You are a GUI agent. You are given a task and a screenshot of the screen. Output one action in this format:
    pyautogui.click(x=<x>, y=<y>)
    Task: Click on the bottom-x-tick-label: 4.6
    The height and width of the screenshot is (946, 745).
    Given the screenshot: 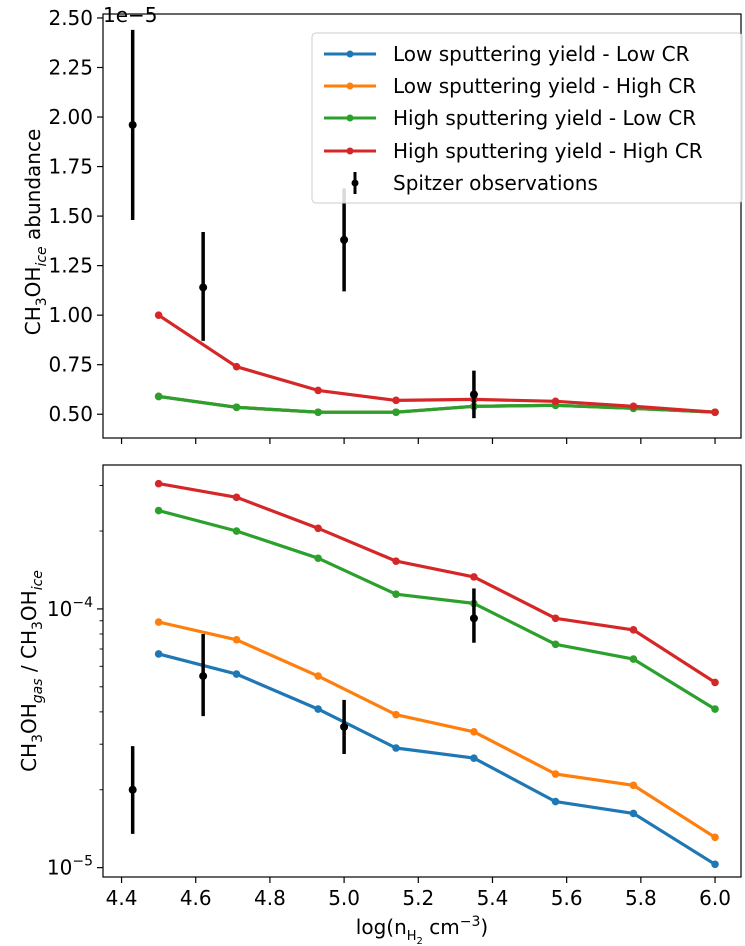 What is the action you would take?
    pyautogui.click(x=196, y=898)
    